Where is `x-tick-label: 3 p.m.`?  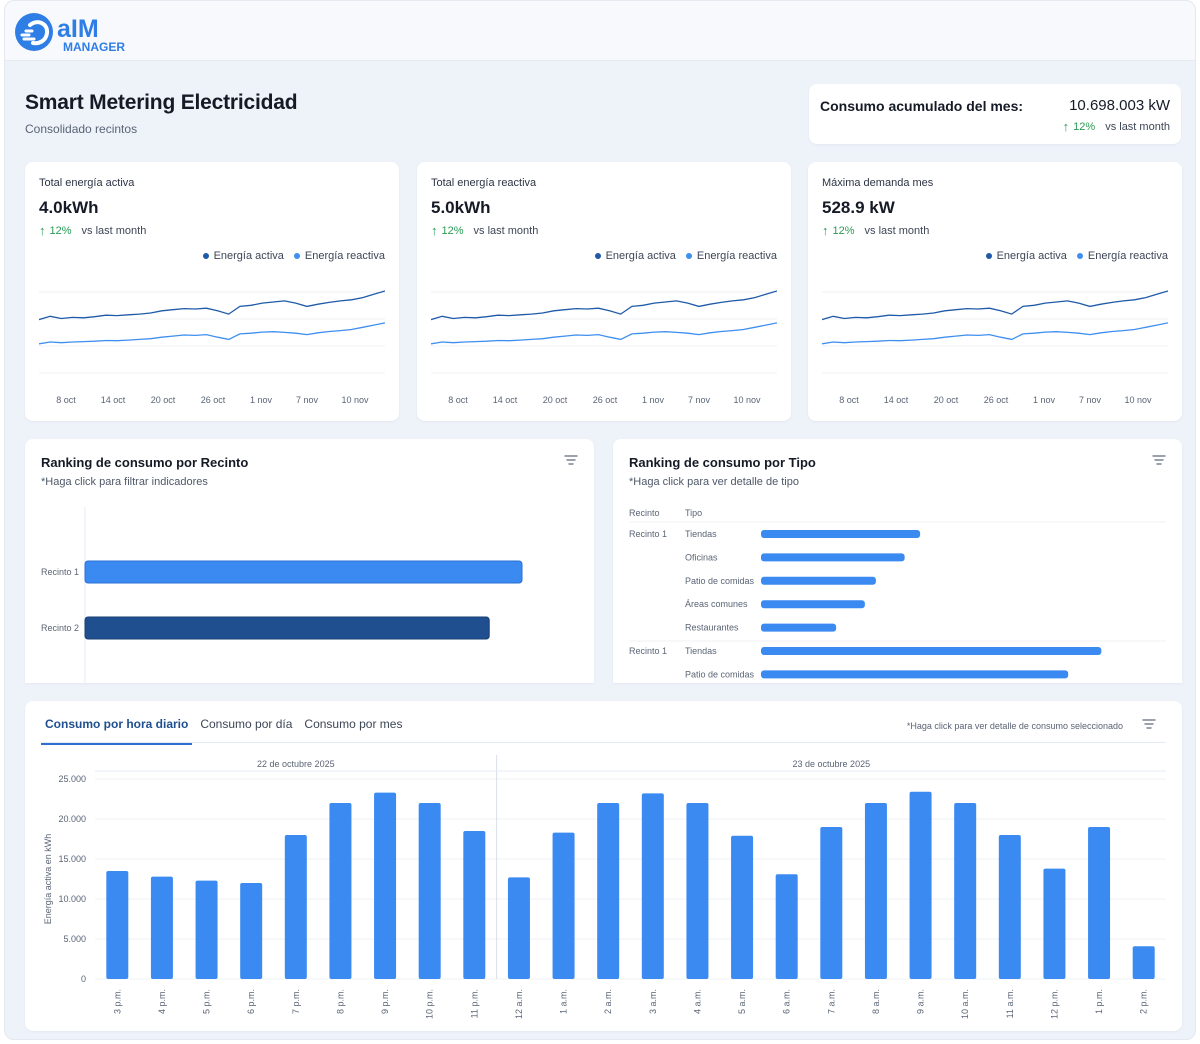 x-tick-label: 3 p.m. is located at coordinates (117, 1001).